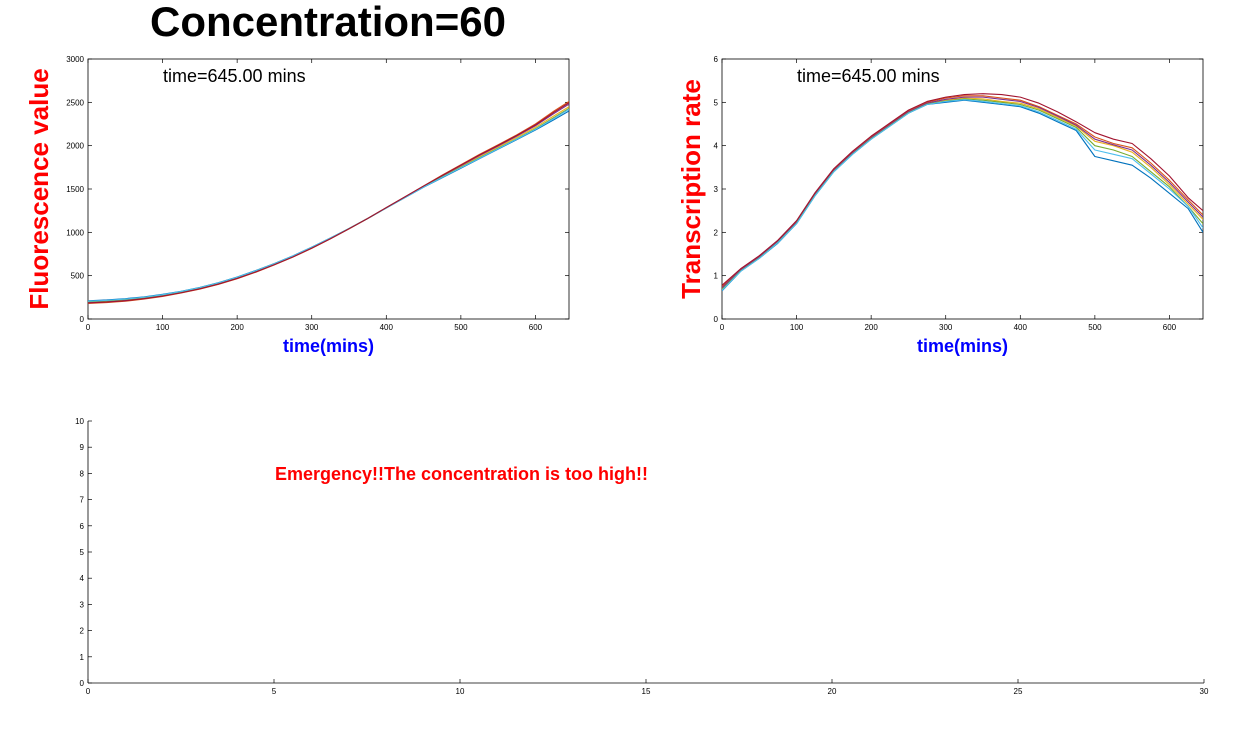 The height and width of the screenshot is (737, 1246). Describe the element at coordinates (88, 327) in the screenshot. I see `fluorescence-x-tick-label: 0` at that location.